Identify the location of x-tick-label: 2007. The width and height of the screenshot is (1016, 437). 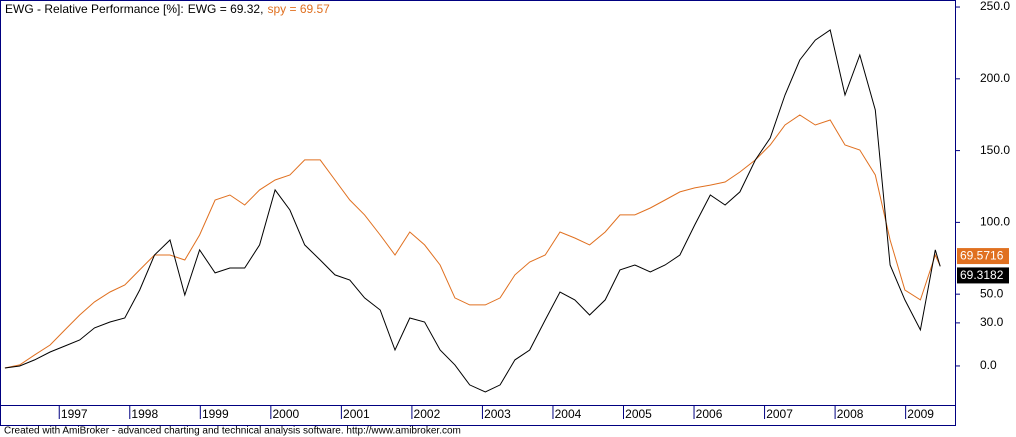
(779, 414).